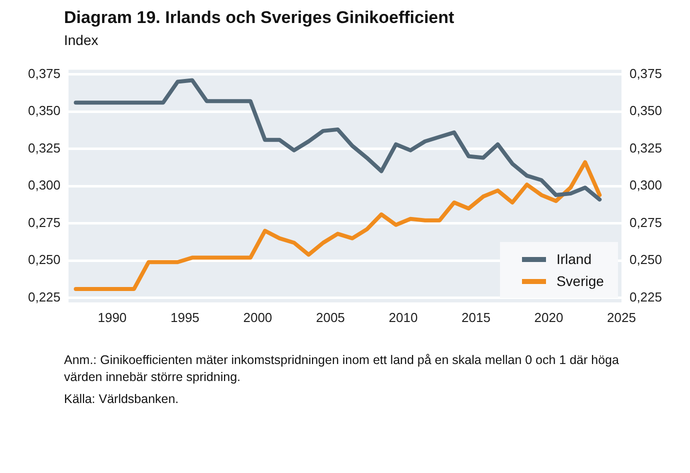 This screenshot has width=690, height=473. I want to click on y2-tick-label: 0,275, so click(645, 222).